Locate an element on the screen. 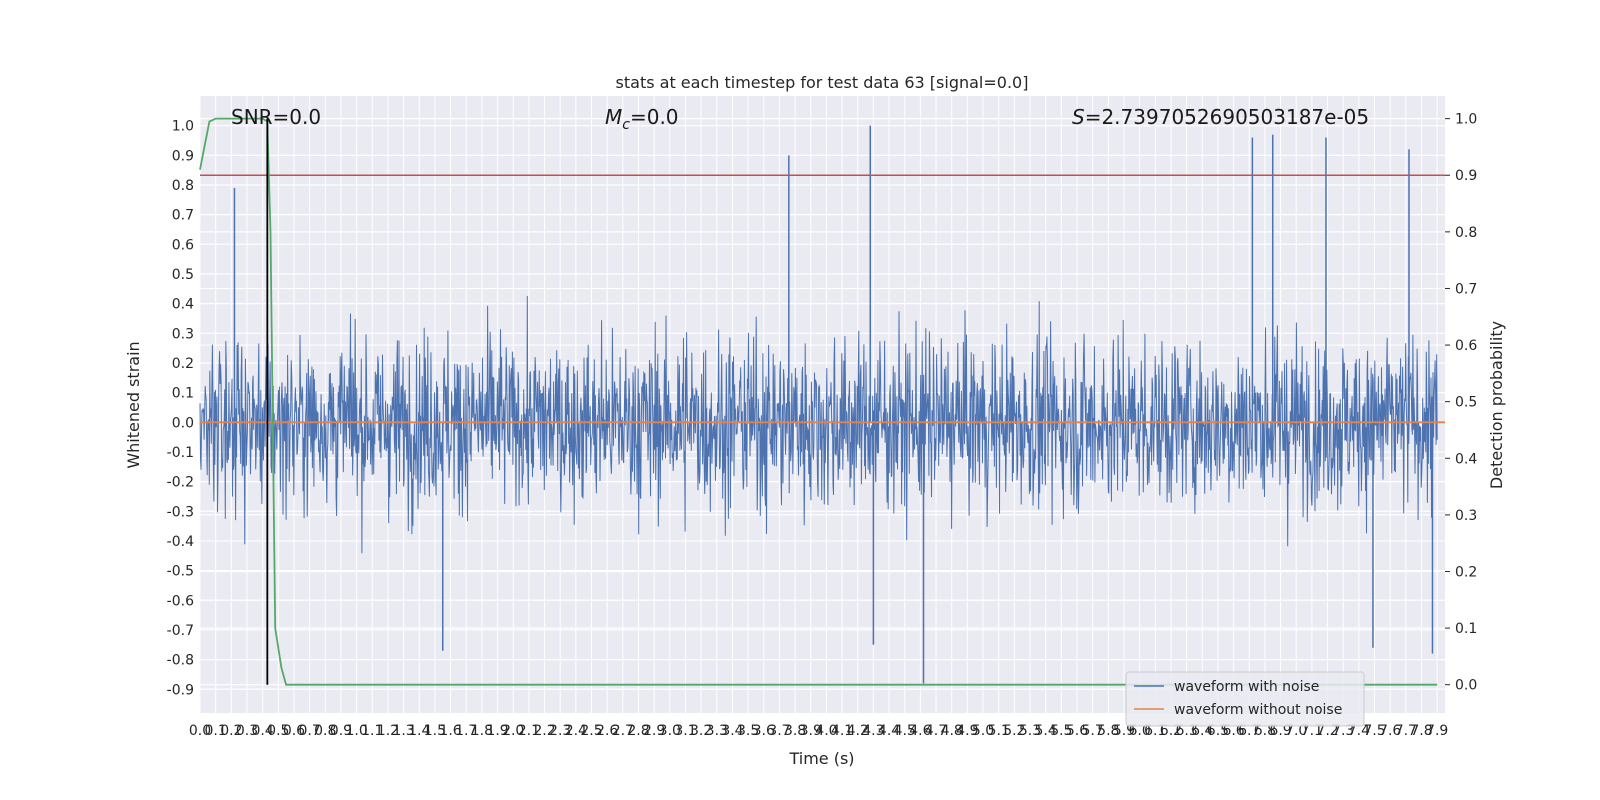  y-tick-label: 0.7 is located at coordinates (183, 216).